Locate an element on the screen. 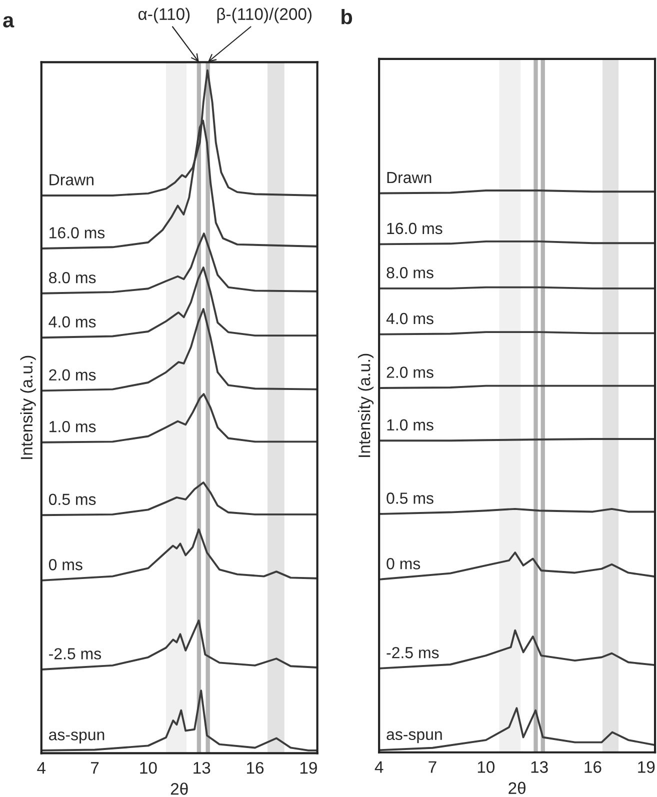 The width and height of the screenshot is (657, 797). ref-line-label: β-(110)/(200) is located at coordinates (264, 16).